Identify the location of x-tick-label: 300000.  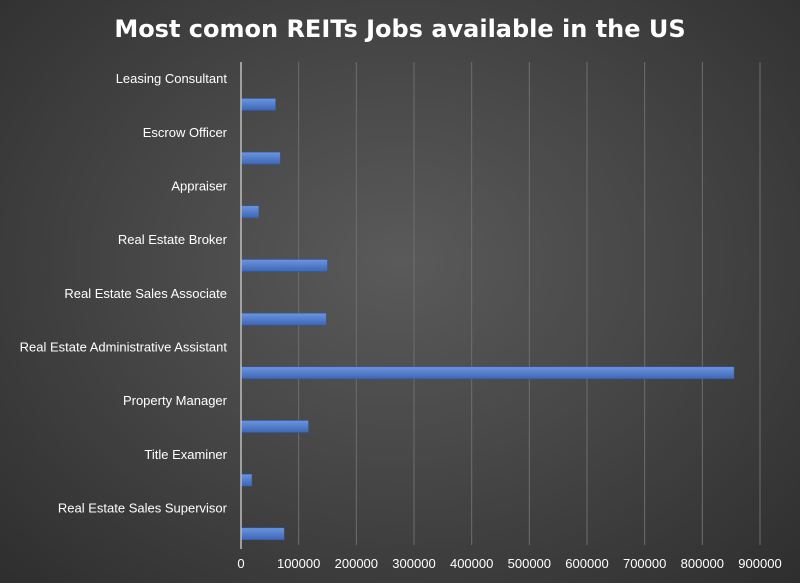
(413, 563).